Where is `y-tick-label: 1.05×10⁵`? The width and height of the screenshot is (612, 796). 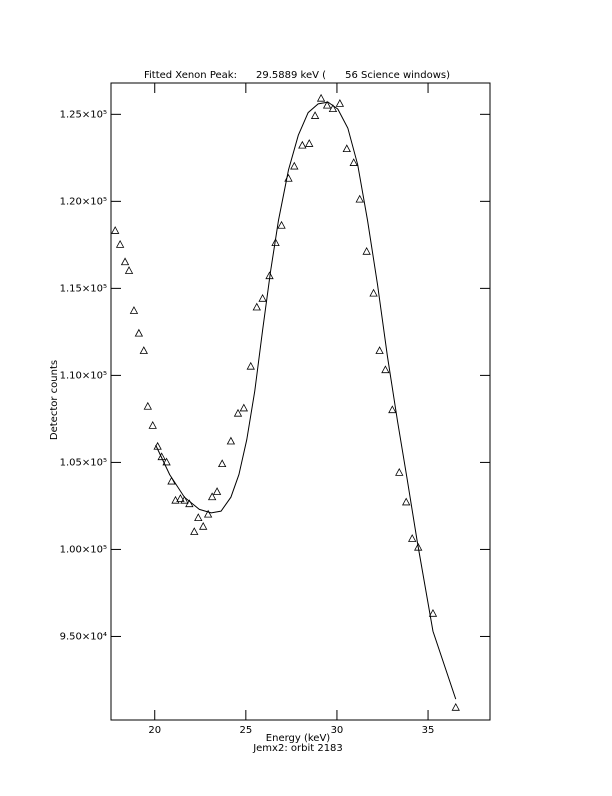 y-tick-label: 1.05×10⁵ is located at coordinates (83, 462).